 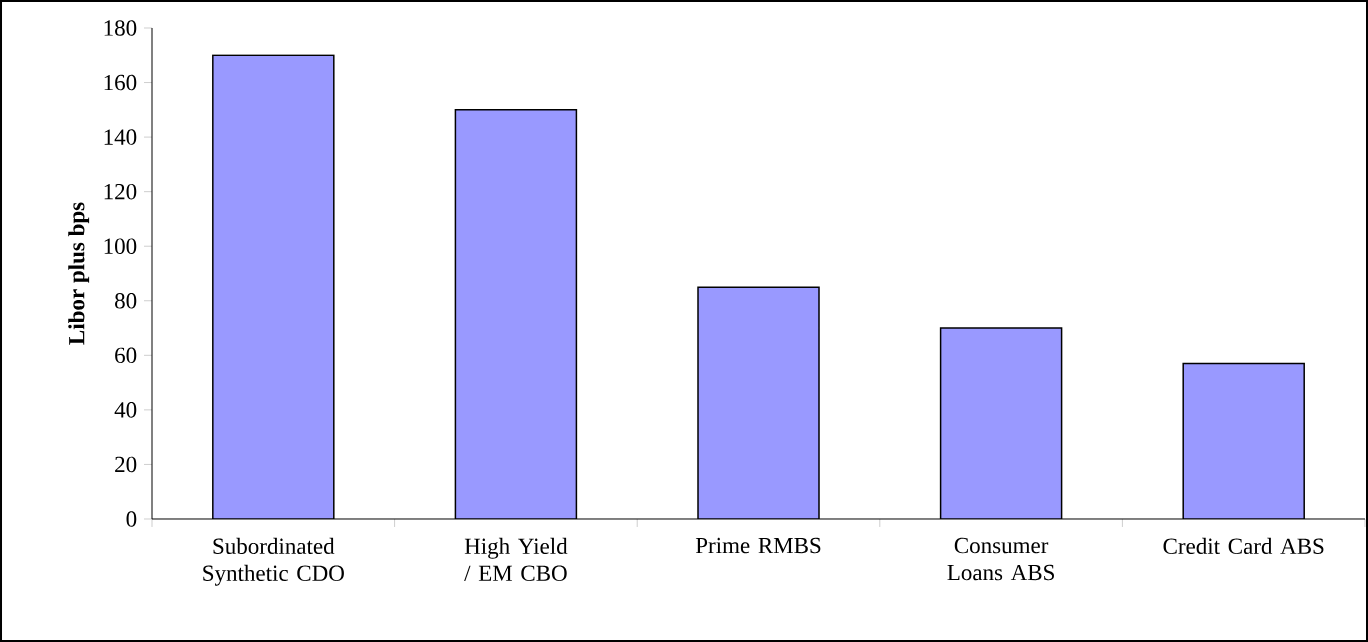 I want to click on y-tick-label: 160, so click(x=120, y=82).